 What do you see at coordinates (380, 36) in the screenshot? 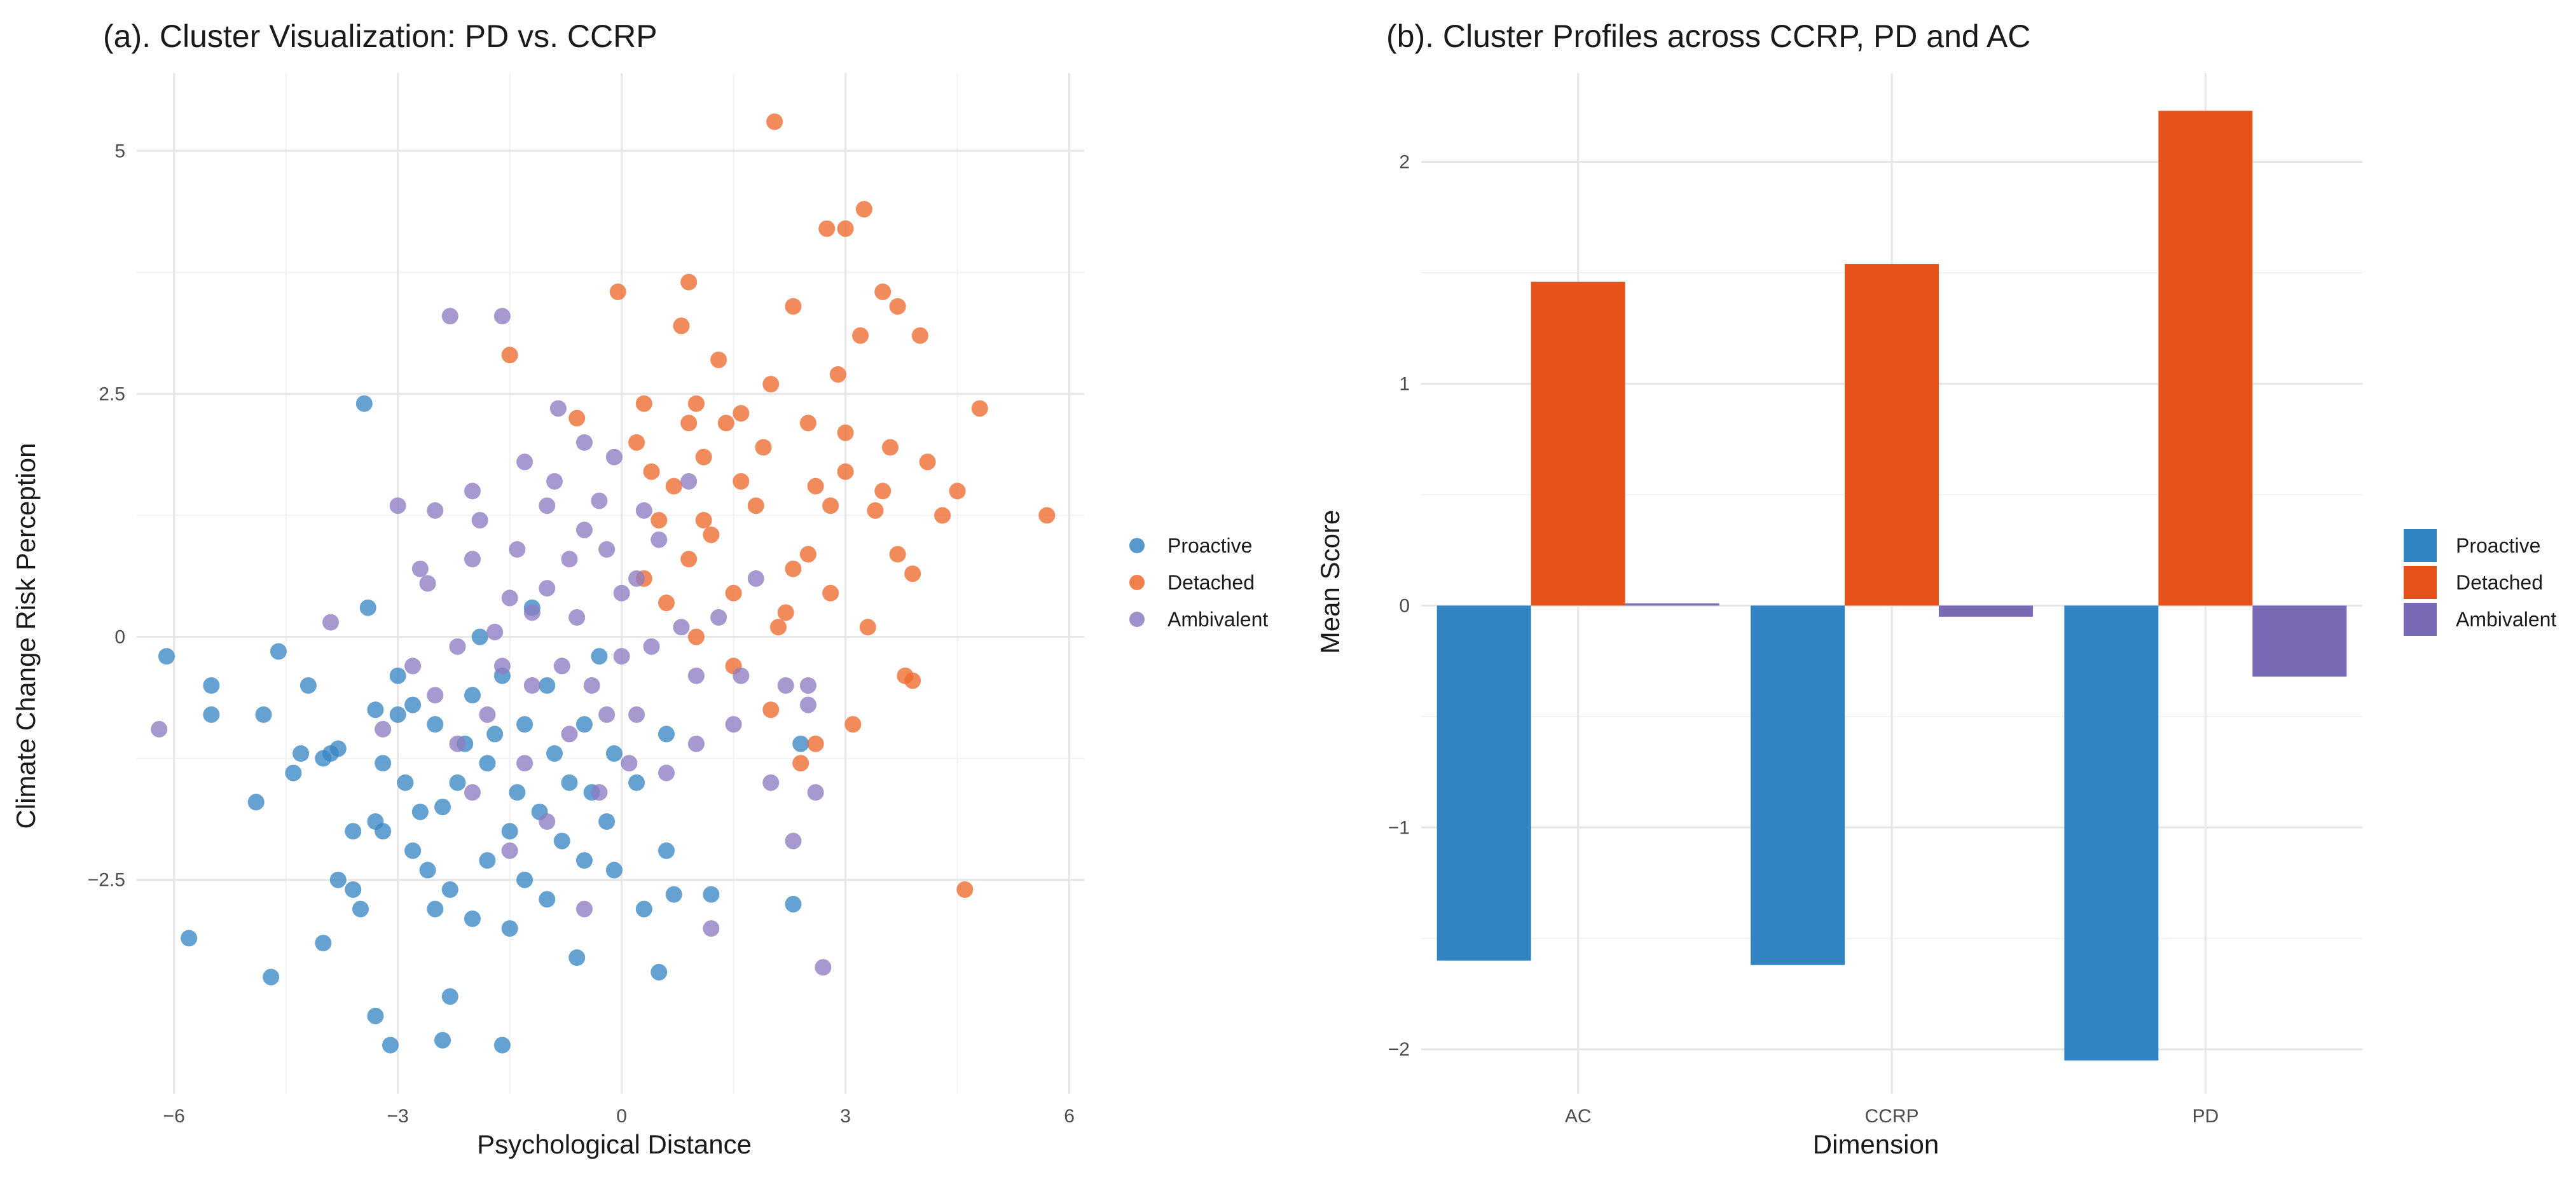
I see `scatter-title: (a). Cluster Visualization: PD vs. CCRP` at bounding box center [380, 36].